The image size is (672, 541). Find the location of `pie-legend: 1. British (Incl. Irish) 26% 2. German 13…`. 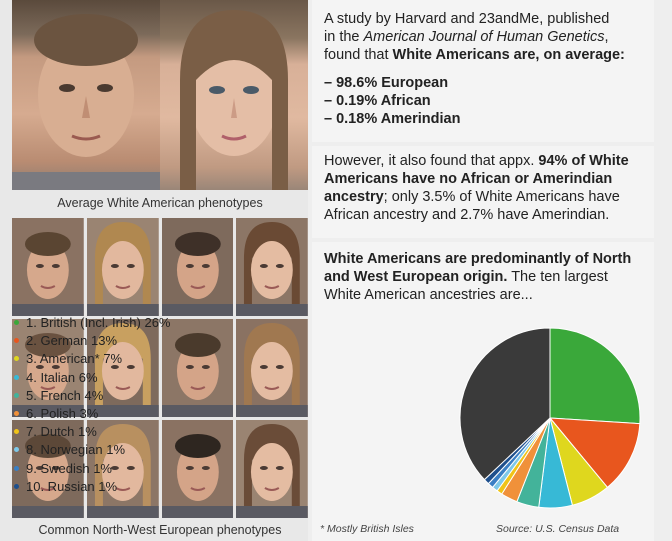

pie-legend: 1. British (Incl. Irish) 26% 2. German 13… is located at coordinates (91, 405).